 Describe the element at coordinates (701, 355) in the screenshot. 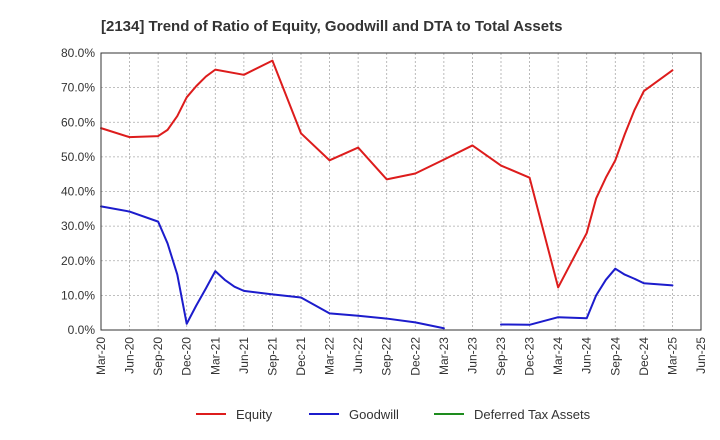

I see `x-tick-label: Jun-25` at that location.